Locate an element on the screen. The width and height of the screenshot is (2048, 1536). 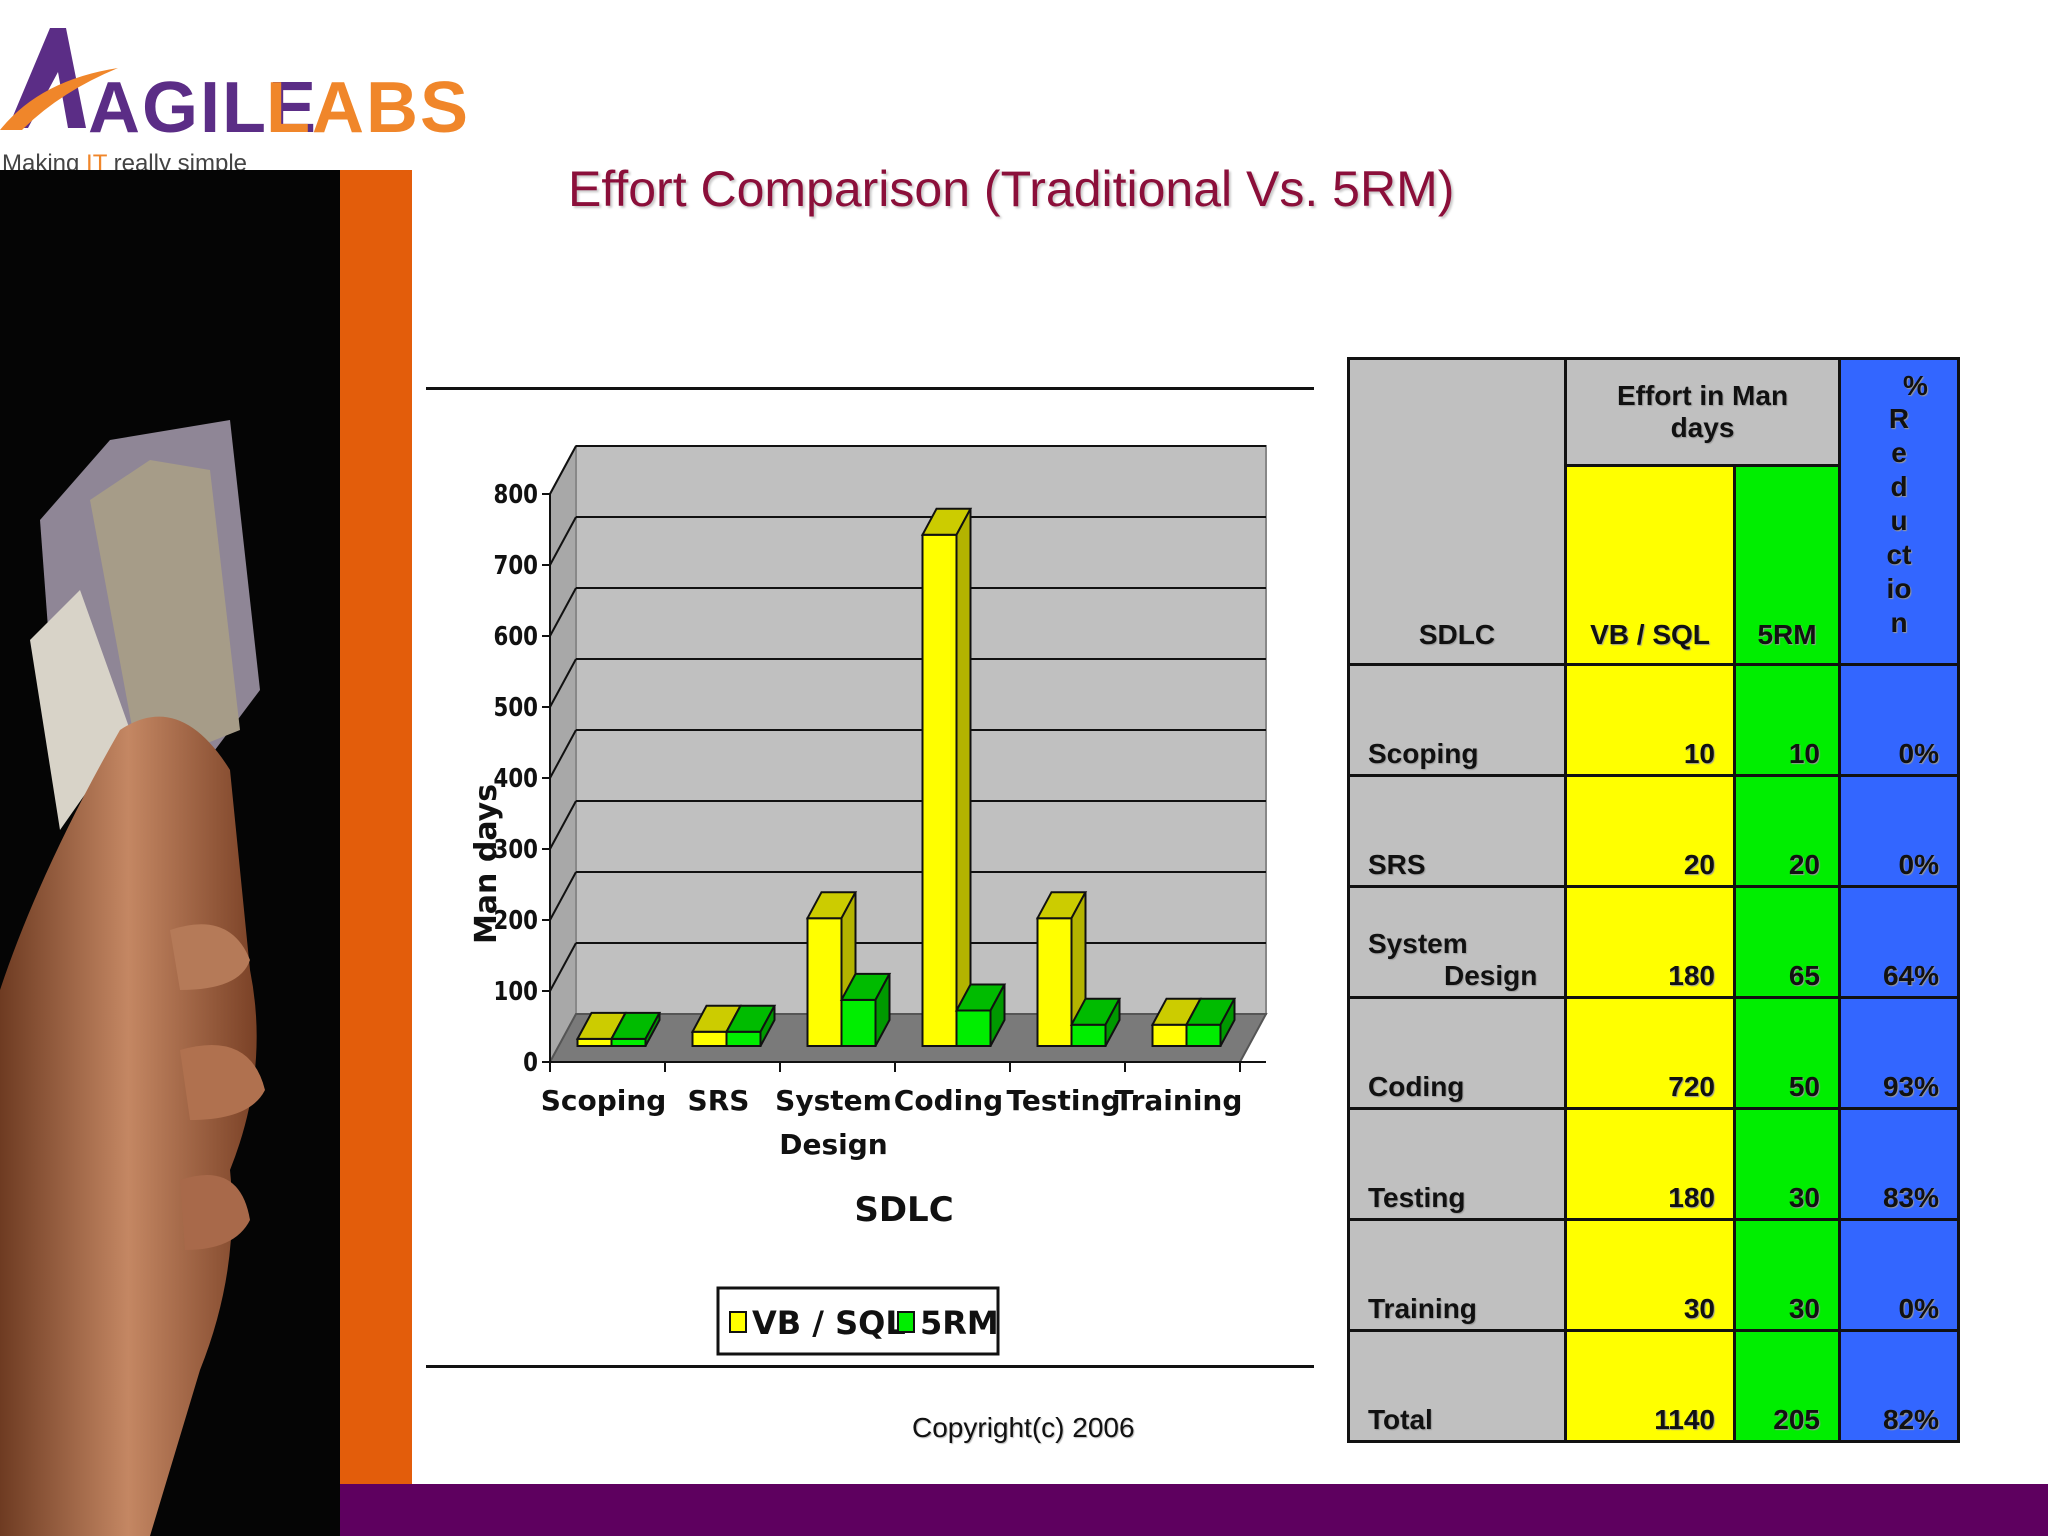
table-row: Testing 180 30 83% is located at coordinates (1653, 1164).